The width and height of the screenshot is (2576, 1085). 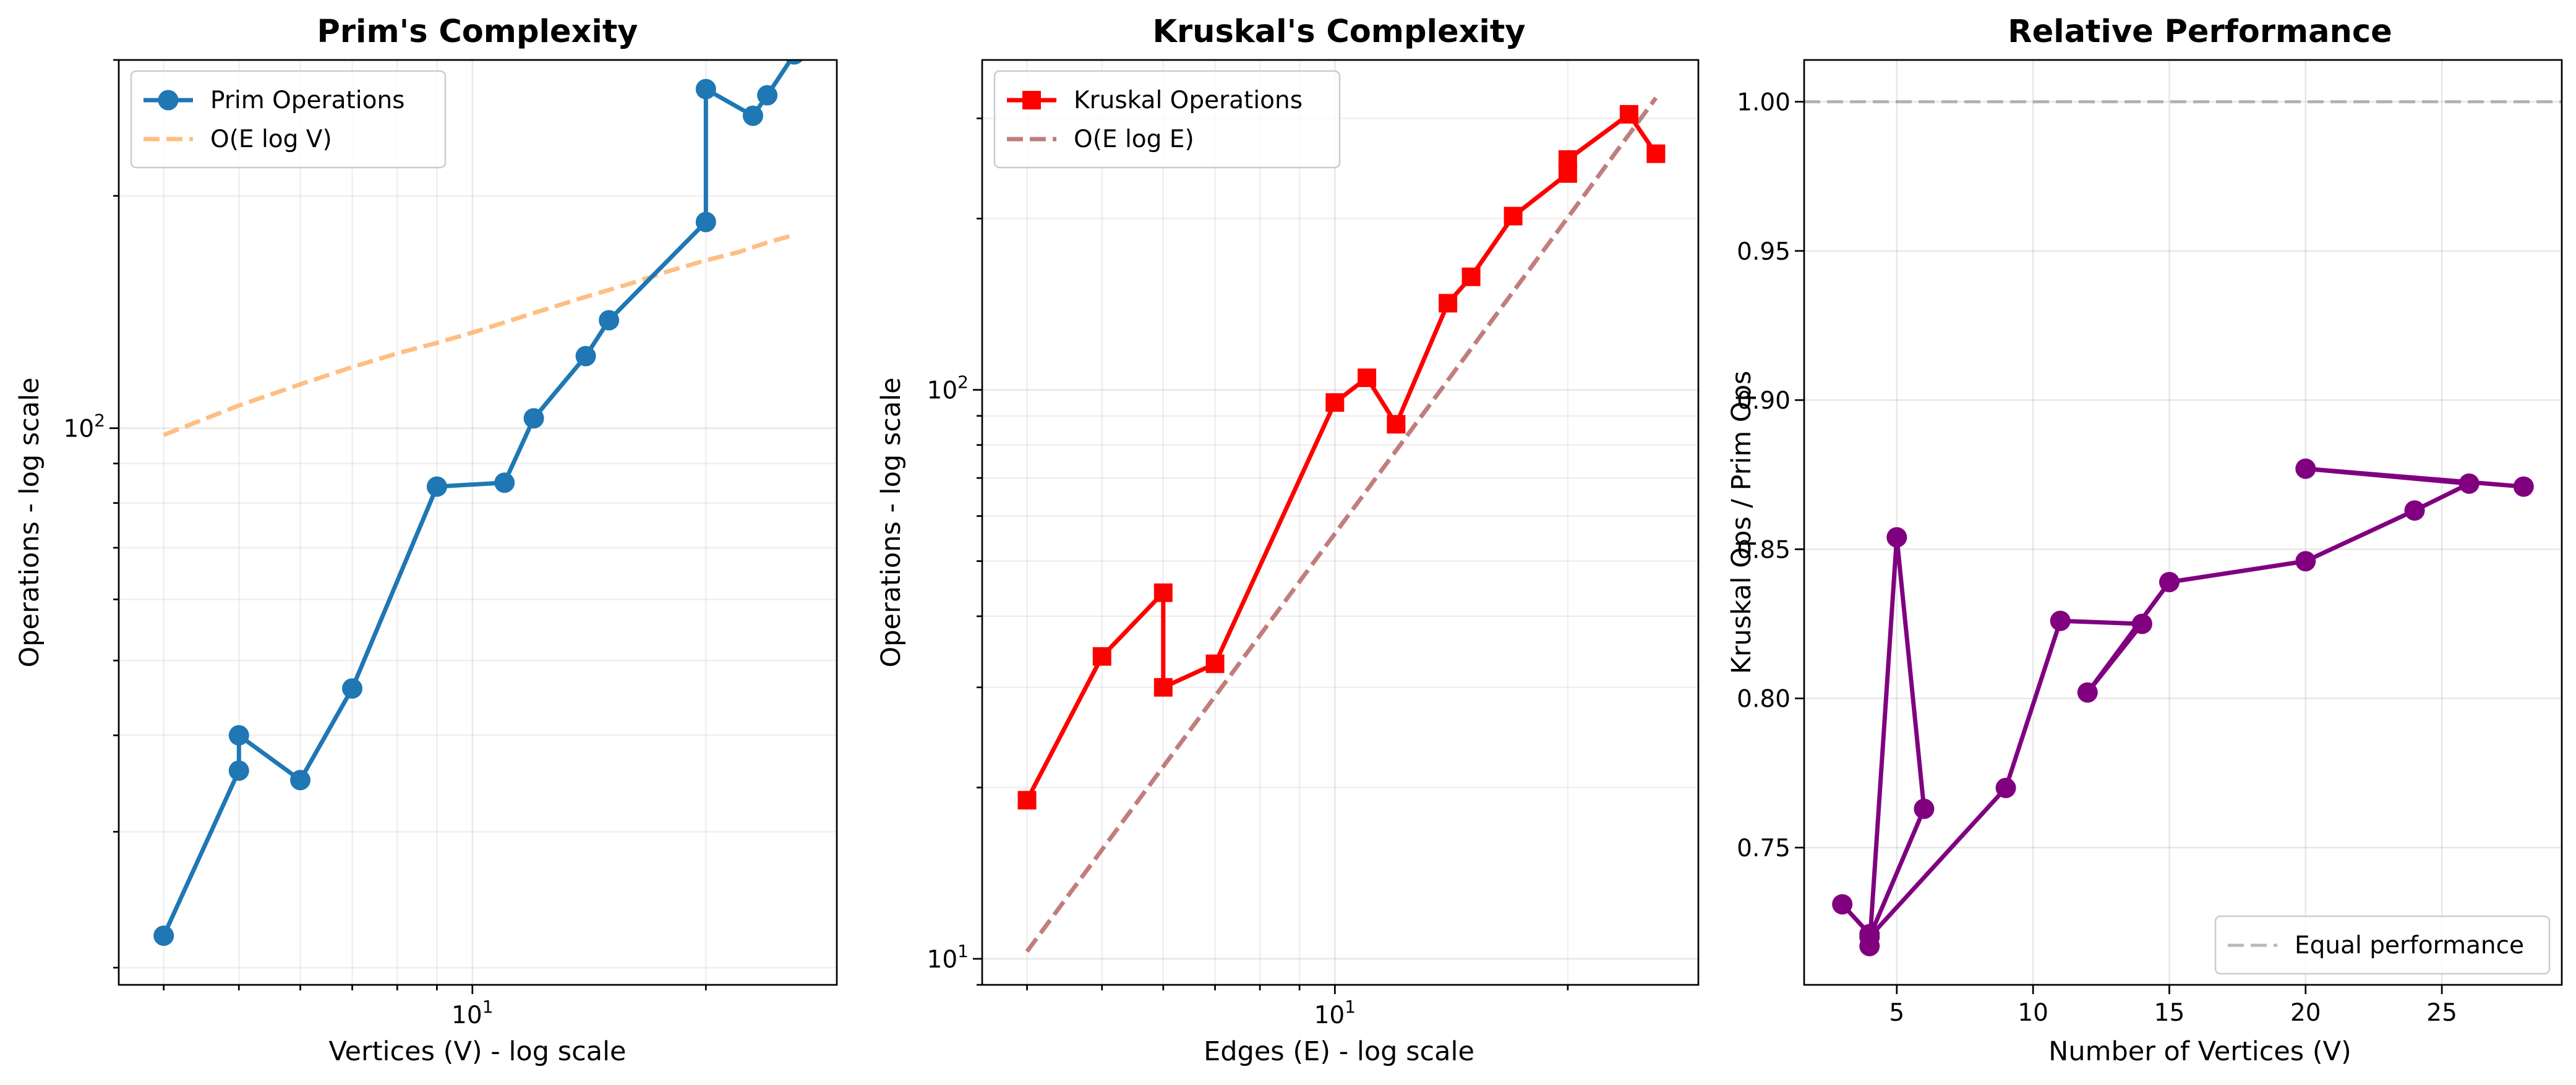 What do you see at coordinates (1742, 522) in the screenshot?
I see `relative-y-axis-label: Kruskal Ops / Prim Ops` at bounding box center [1742, 522].